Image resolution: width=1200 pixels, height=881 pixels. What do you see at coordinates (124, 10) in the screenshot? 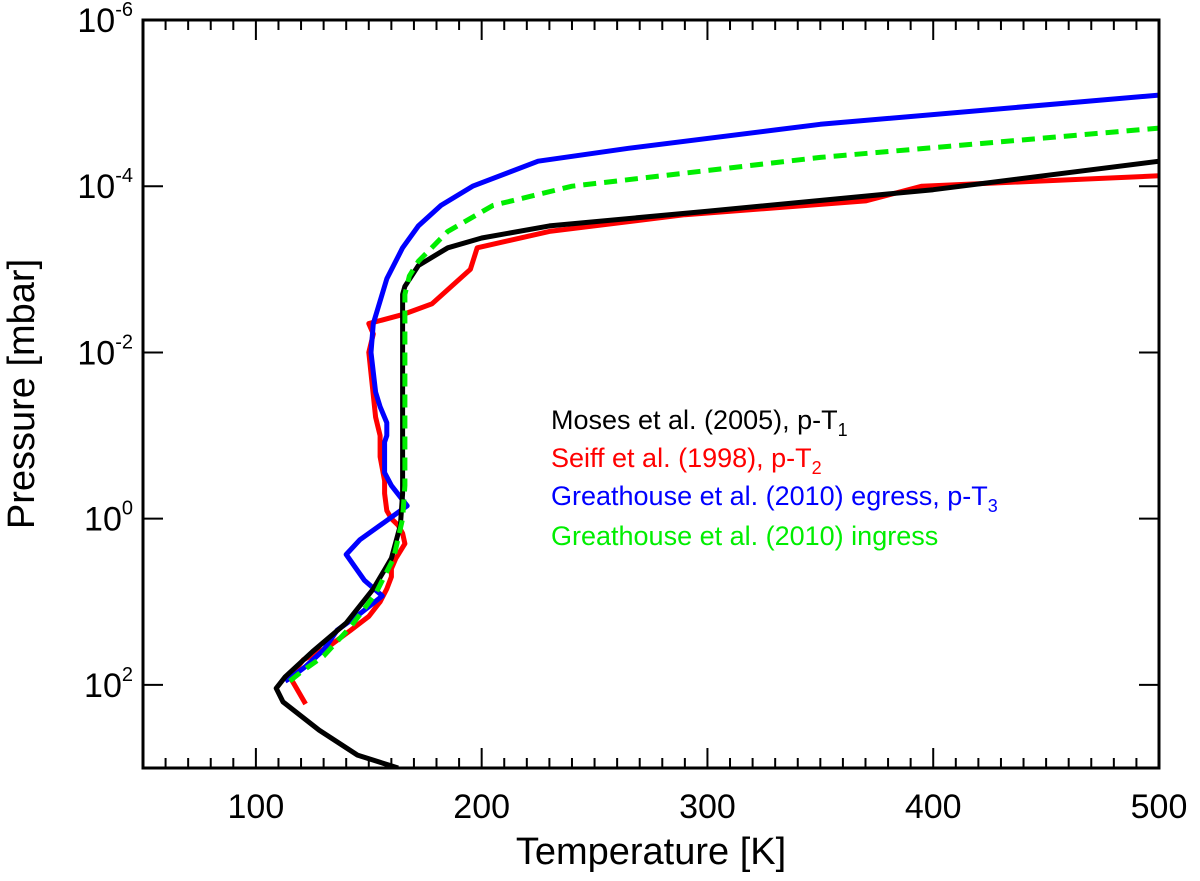
I see `y-tick-label-exponent: -6` at bounding box center [124, 10].